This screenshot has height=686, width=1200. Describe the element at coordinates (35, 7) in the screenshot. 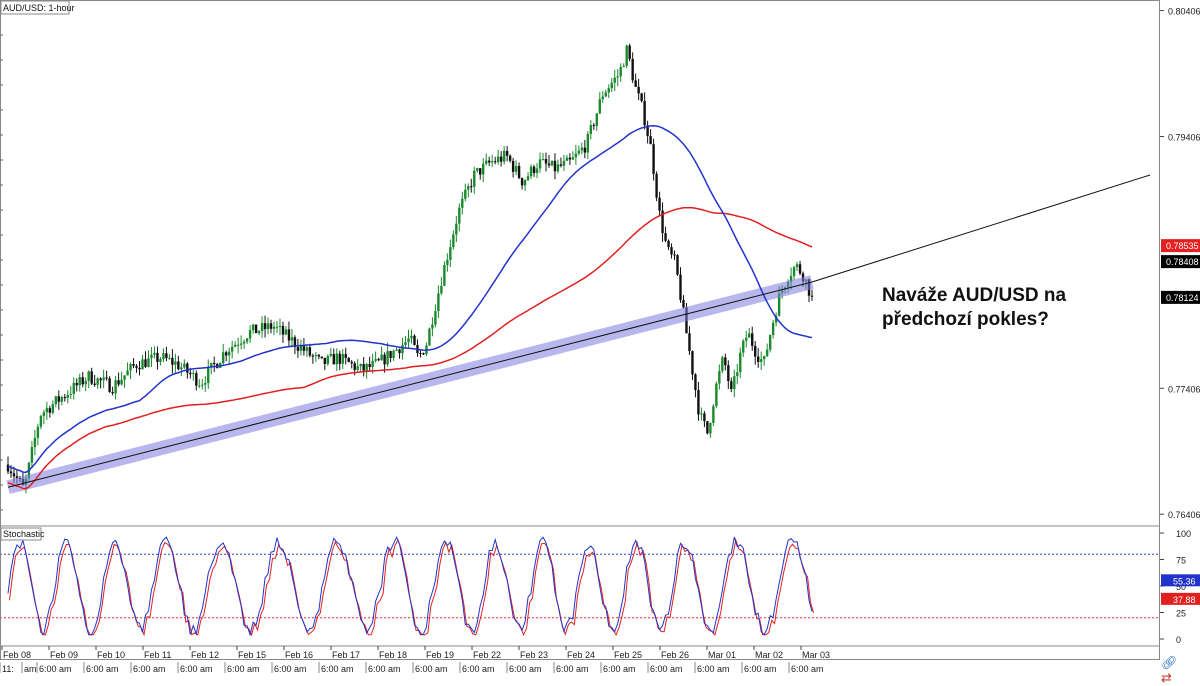

I see `chart-title-box` at that location.